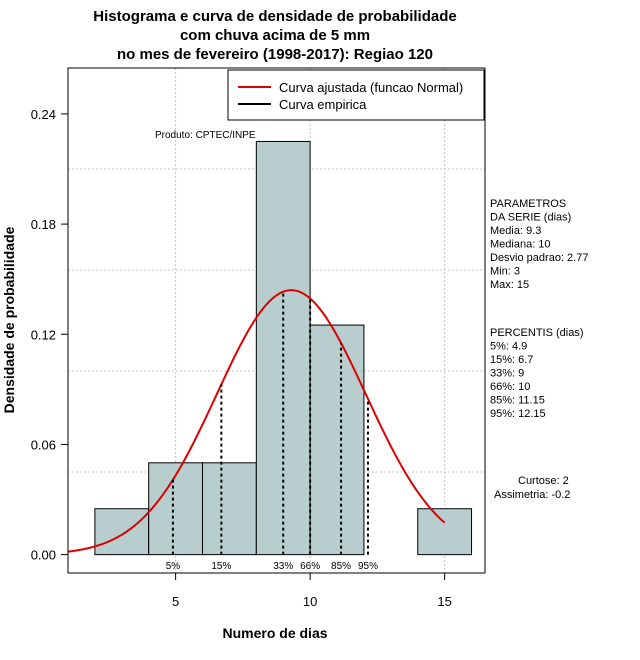  What do you see at coordinates (505, 272) in the screenshot?
I see `series-parameters-line: Min: 3` at bounding box center [505, 272].